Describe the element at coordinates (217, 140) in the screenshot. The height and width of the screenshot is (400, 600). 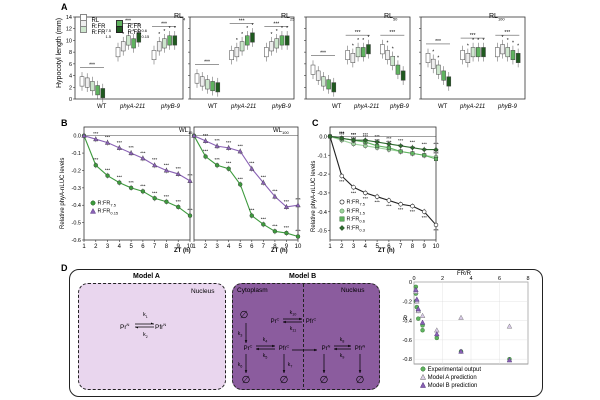
I see `b2-sig-1-2: ***` at that location.